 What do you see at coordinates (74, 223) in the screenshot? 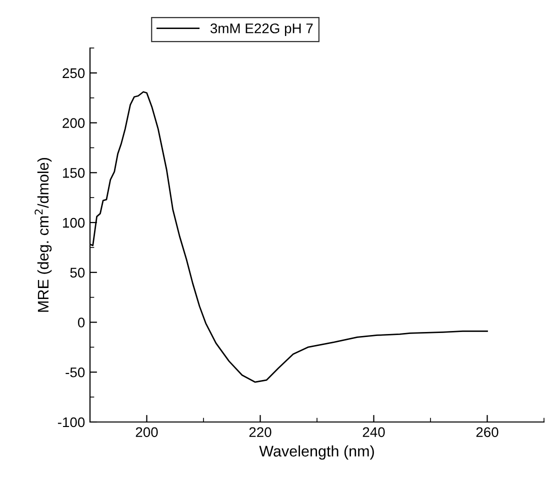
I see `y-tick-label: 100` at bounding box center [74, 223].